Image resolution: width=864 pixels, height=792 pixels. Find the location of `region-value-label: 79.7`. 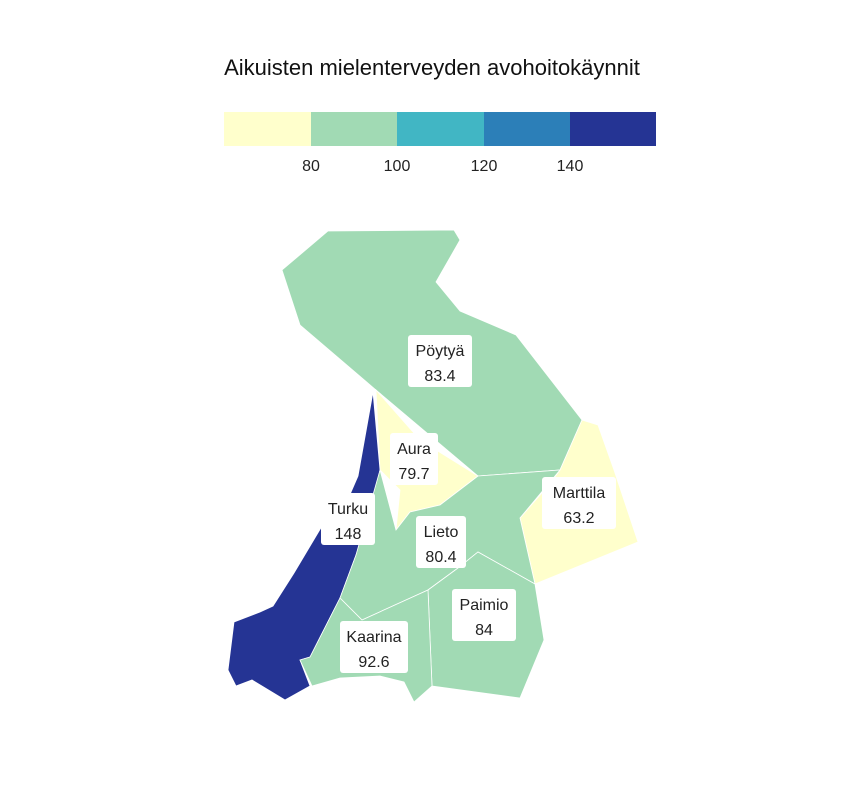

region-value-label: 79.7 is located at coordinates (413, 474).